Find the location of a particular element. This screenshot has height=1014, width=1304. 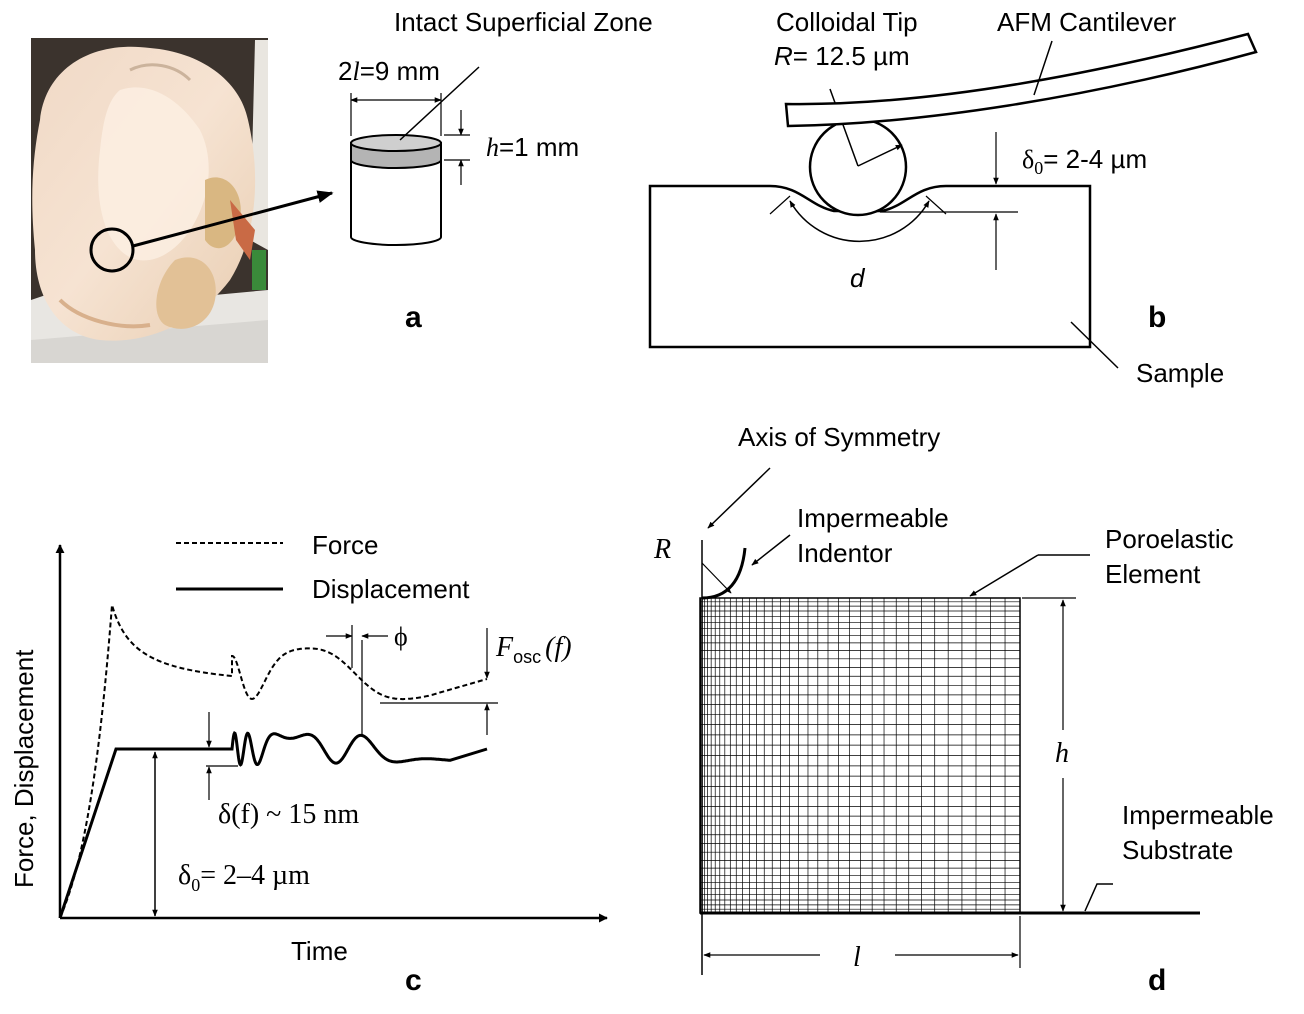

mesh-height-label: h is located at coordinates (1062, 753).